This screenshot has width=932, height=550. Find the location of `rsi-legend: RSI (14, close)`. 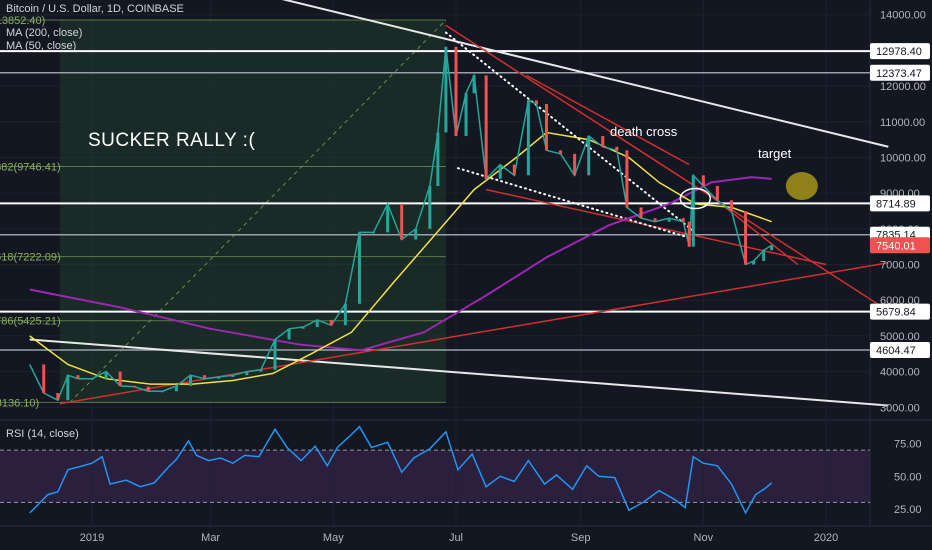

rsi-legend: RSI (14, close) is located at coordinates (42, 434).